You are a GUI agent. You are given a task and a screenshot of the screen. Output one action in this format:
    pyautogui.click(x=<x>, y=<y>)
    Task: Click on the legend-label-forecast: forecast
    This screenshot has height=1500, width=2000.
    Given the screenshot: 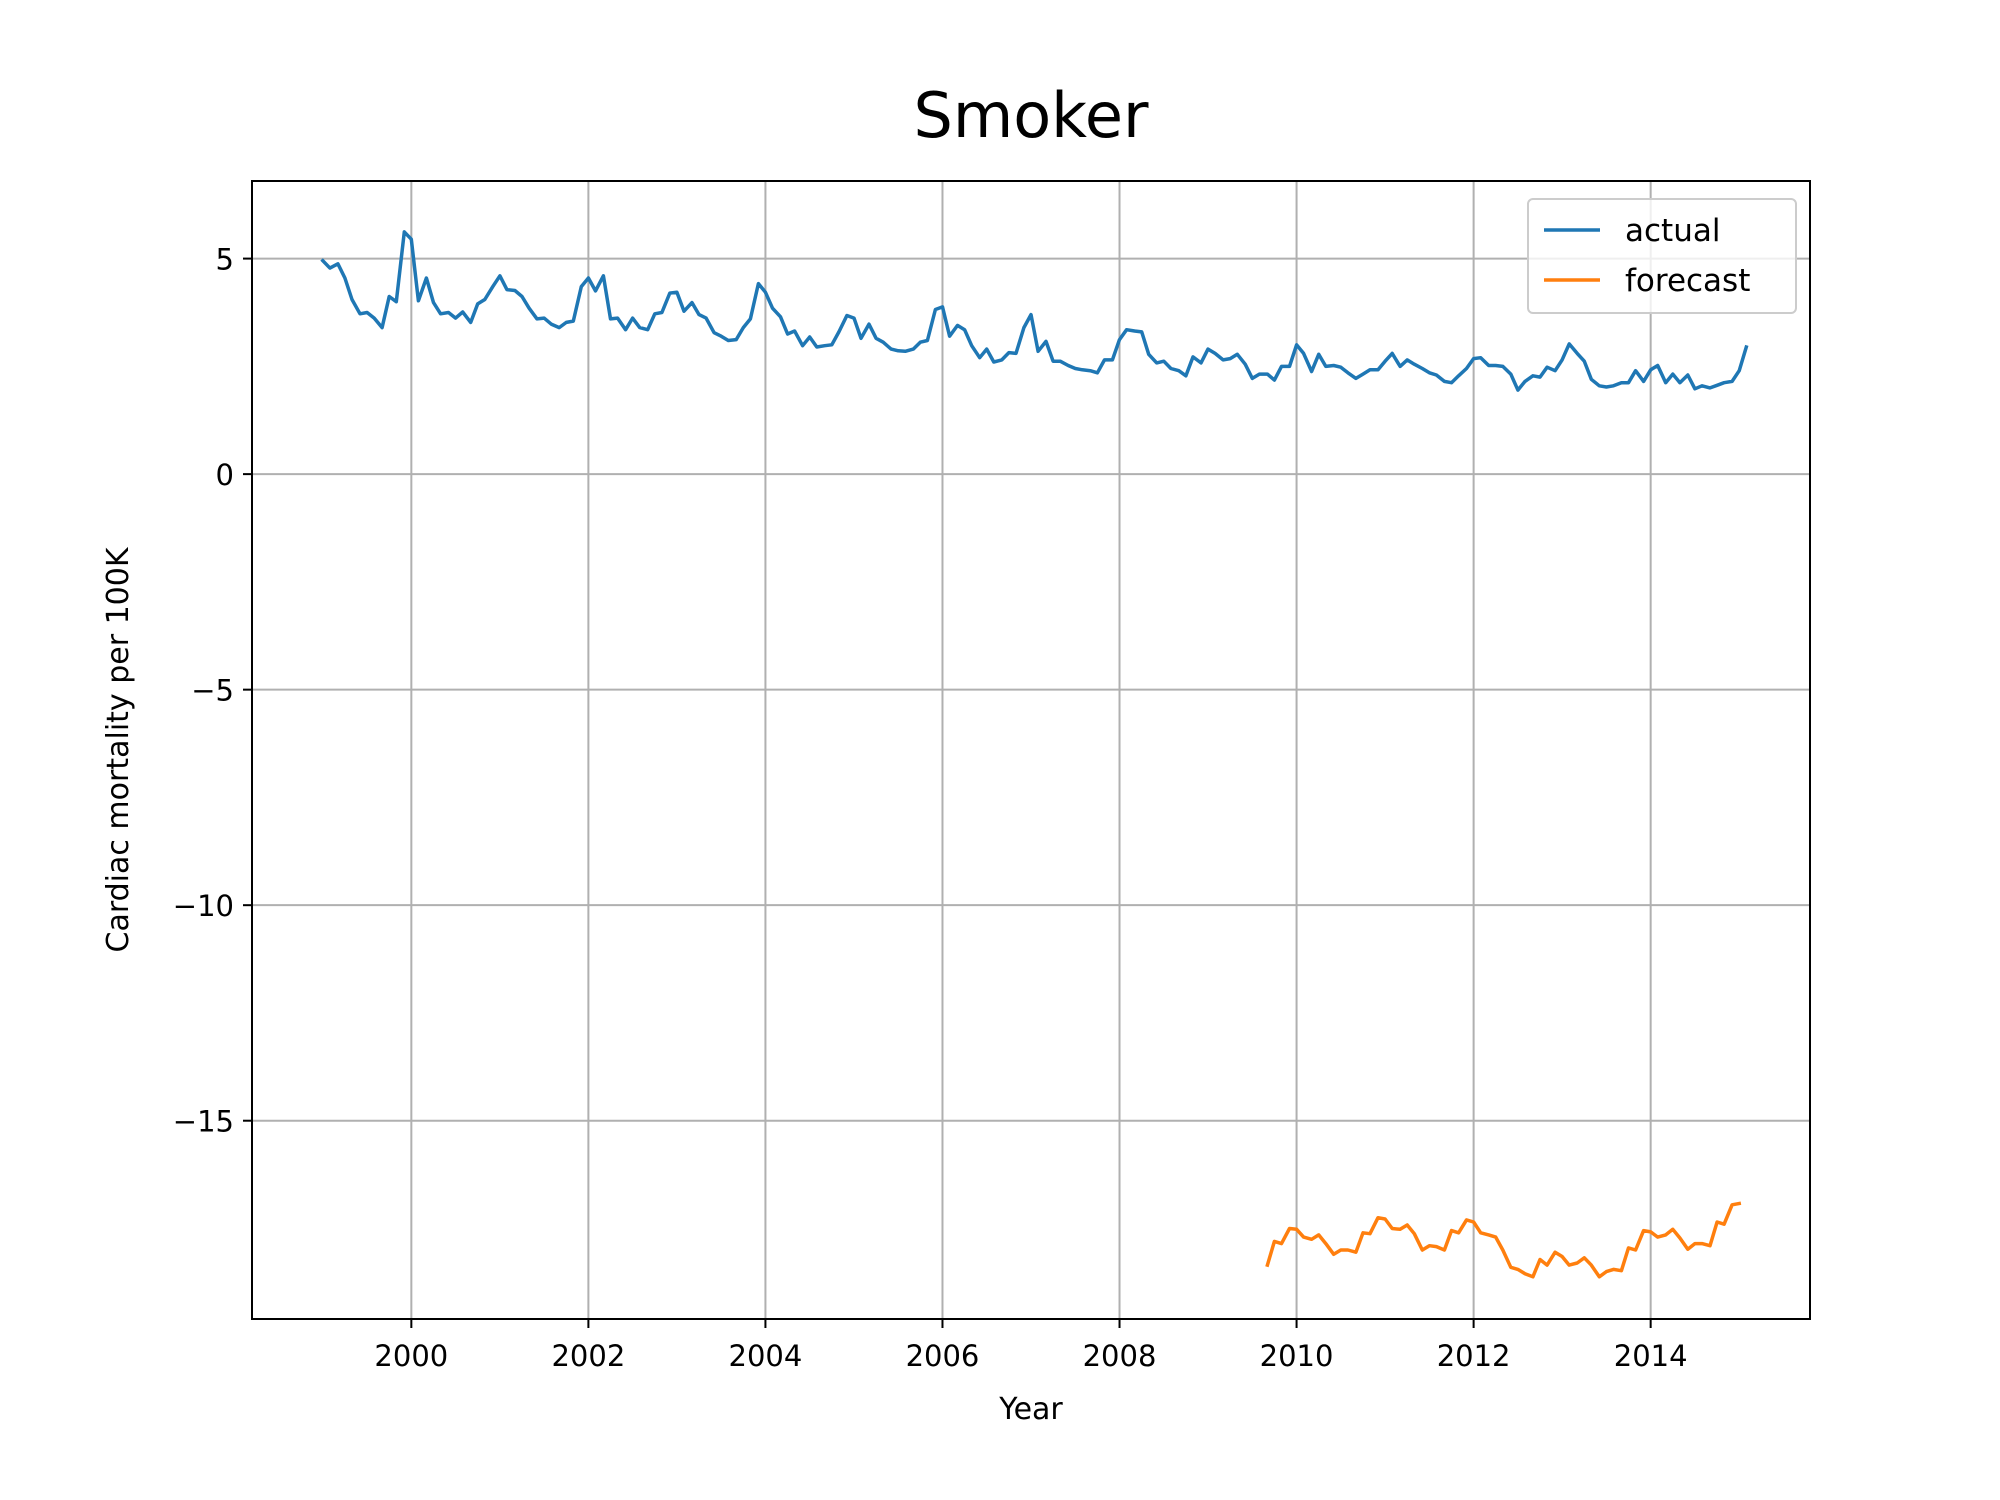 What is the action you would take?
    pyautogui.click(x=1687, y=281)
    